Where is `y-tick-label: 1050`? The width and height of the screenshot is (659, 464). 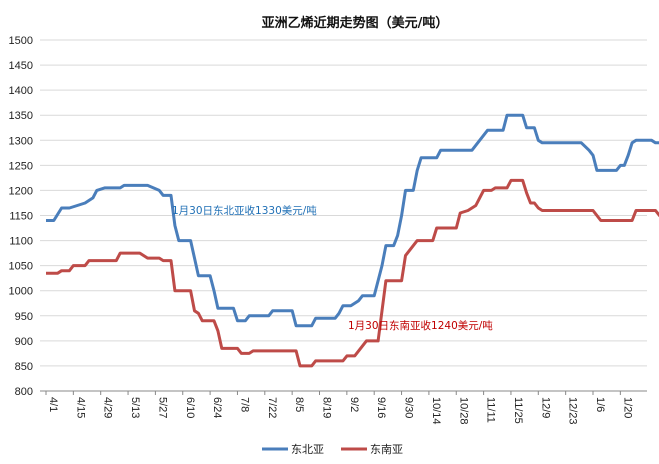 y-tick-label: 1050 is located at coordinates (21, 267).